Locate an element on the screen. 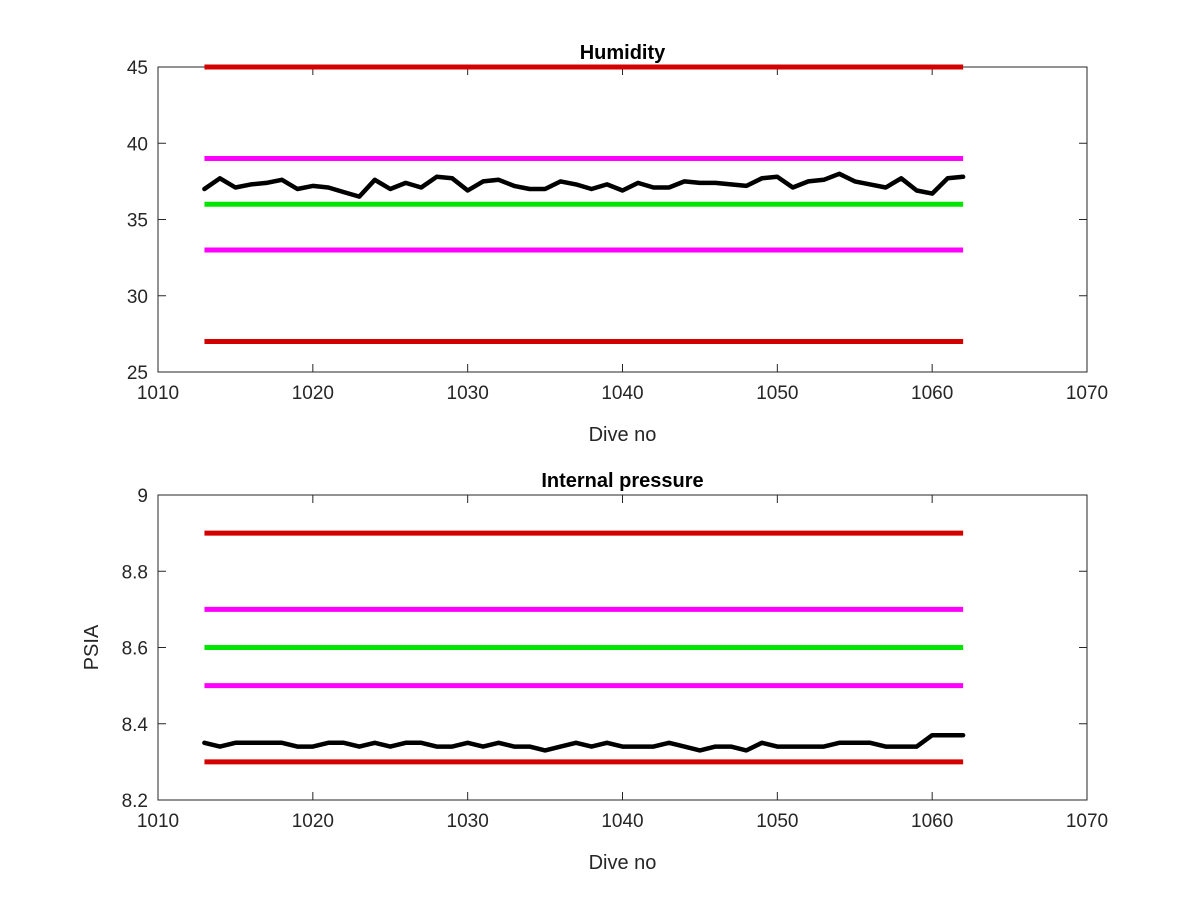  y-tick-label: 40 is located at coordinates (137, 144).